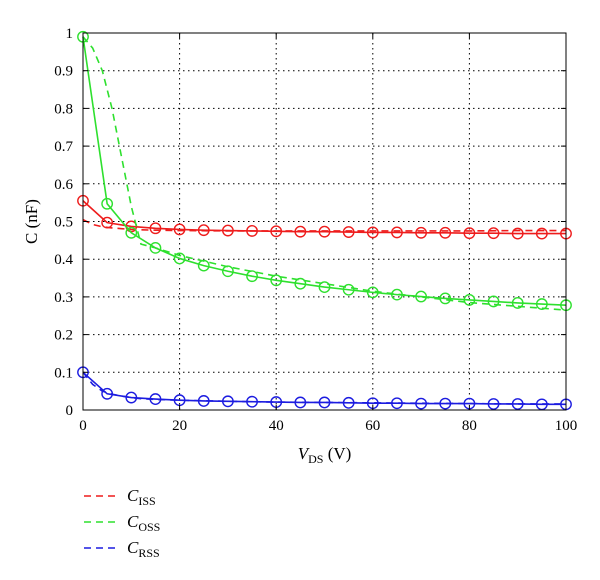 The image size is (600, 580). I want to click on legend-label: CRSS, so click(143, 549).